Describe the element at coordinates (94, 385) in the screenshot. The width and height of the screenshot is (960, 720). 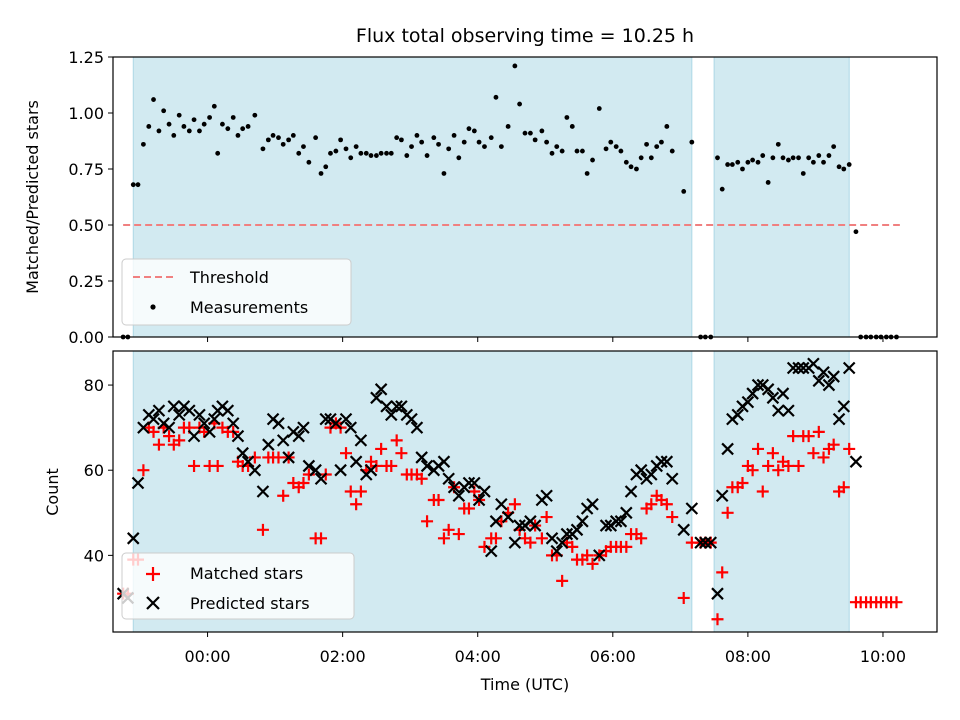
I see `y-tick-label: 80` at that location.